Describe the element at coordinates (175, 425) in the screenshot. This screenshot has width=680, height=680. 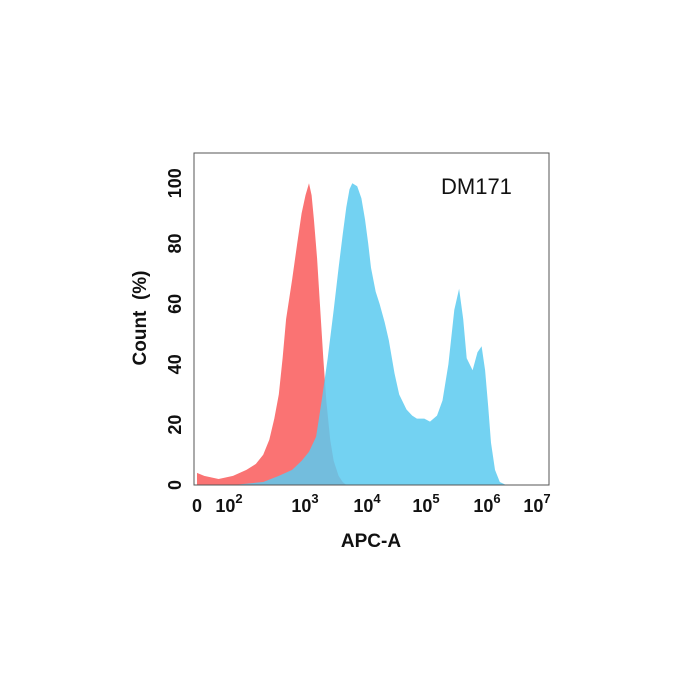
I see `y-tick-label: 20` at that location.